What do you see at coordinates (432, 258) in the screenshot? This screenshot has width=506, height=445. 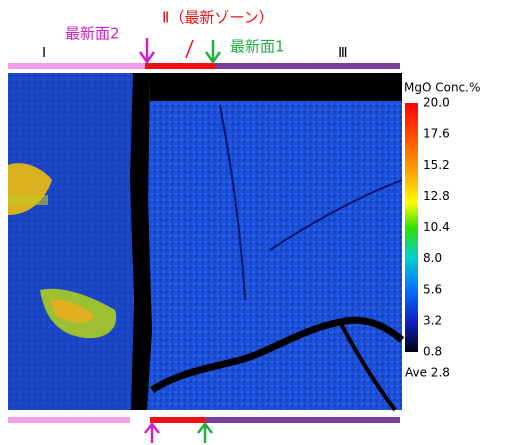 I see `colorbar-label: 8.0` at bounding box center [432, 258].